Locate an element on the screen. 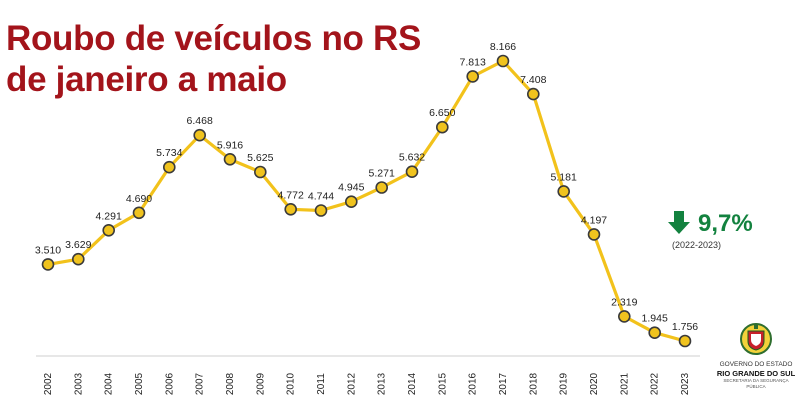  chart-title-line1: Roubo de veículos no RS is located at coordinates (214, 38).